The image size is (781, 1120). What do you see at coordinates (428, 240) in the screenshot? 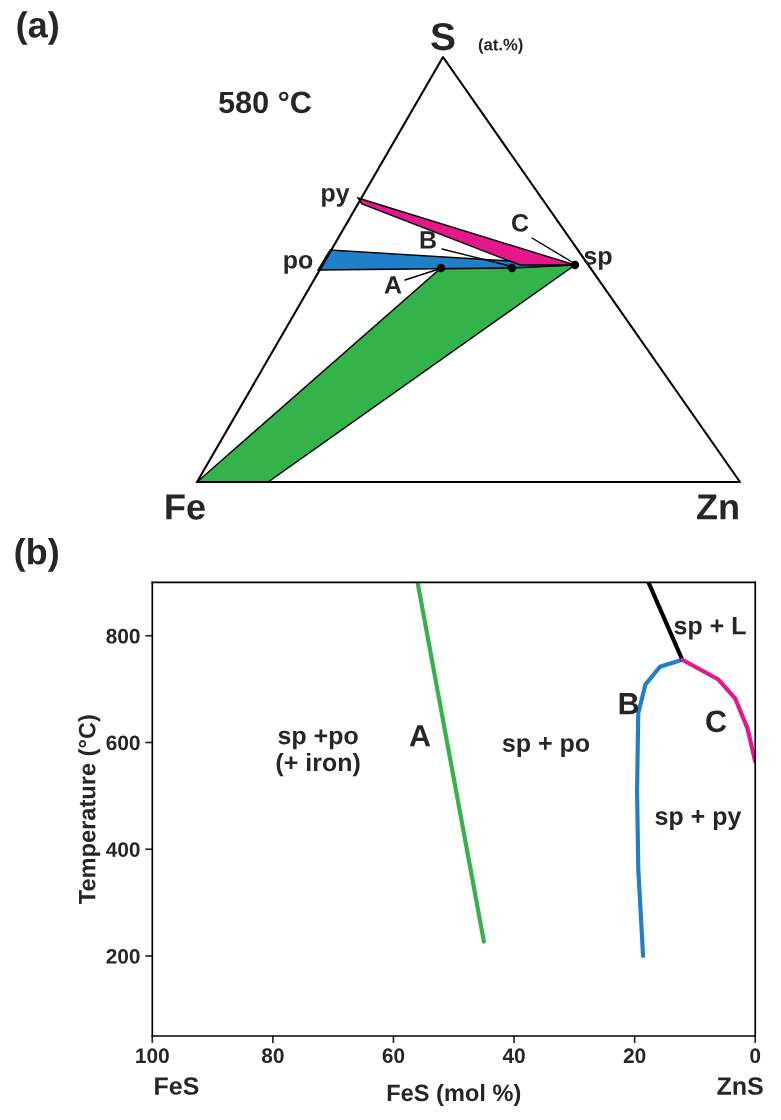
I see `text: B` at bounding box center [428, 240].